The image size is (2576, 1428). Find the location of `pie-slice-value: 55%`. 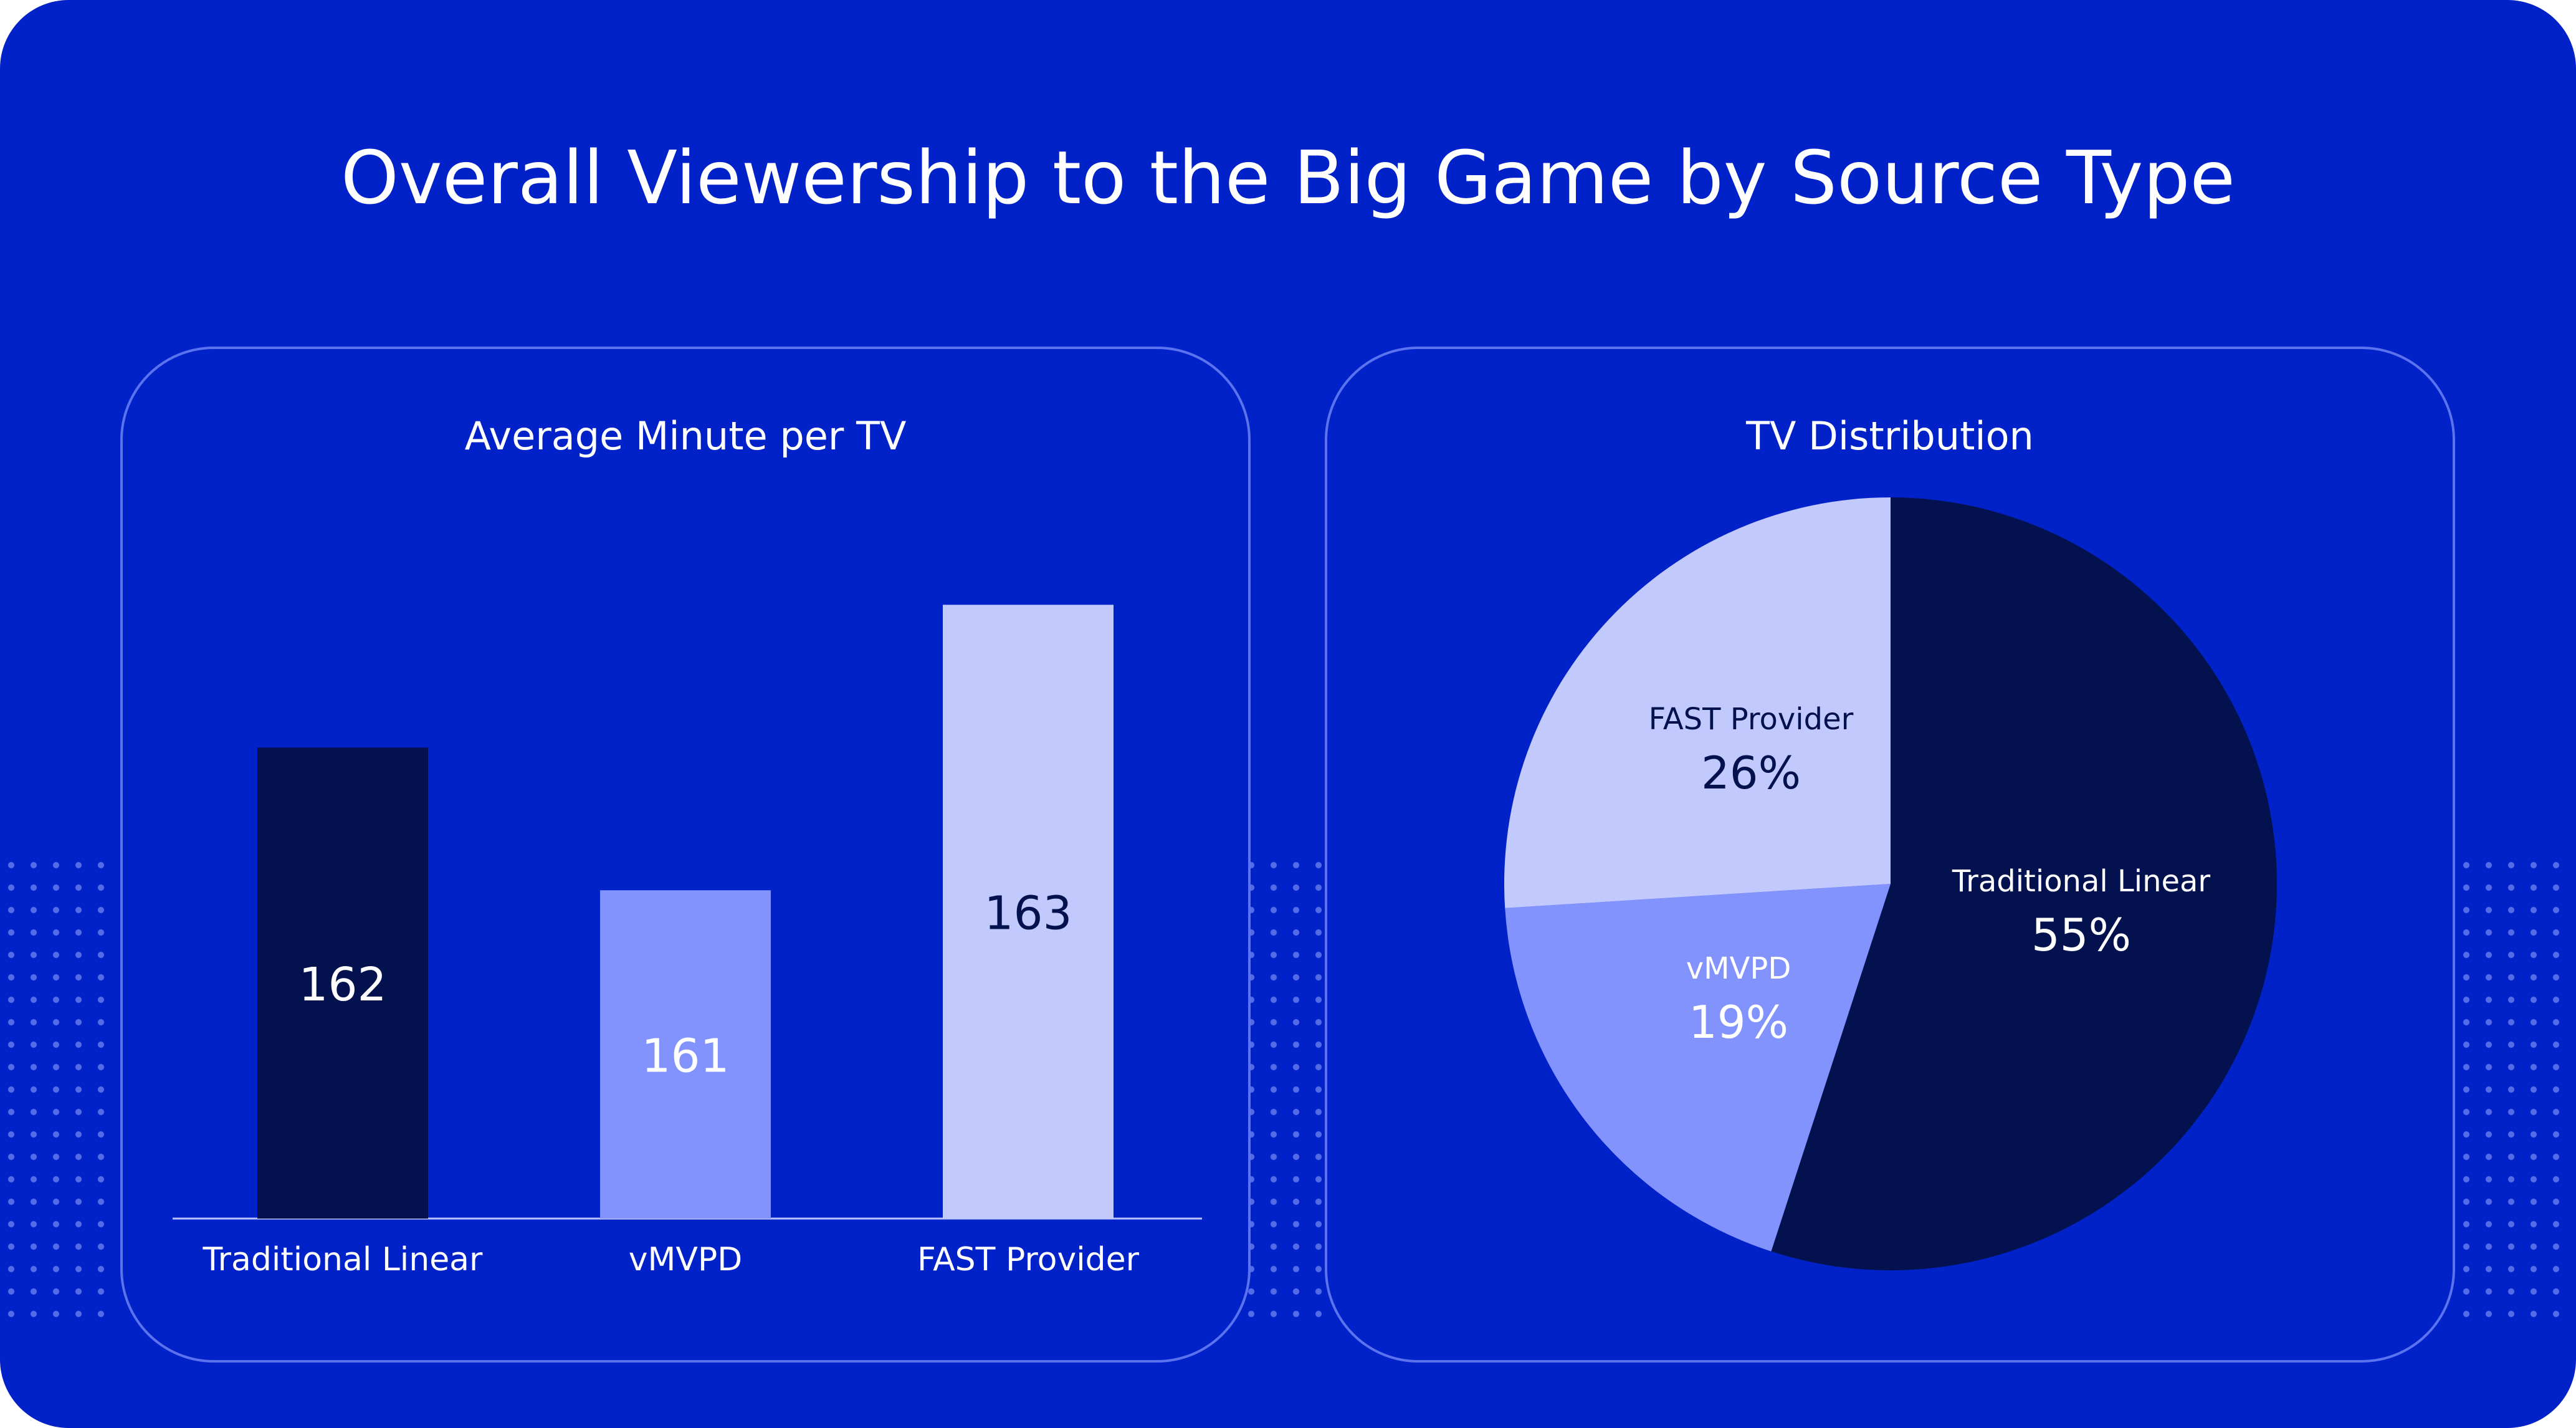

pie-slice-value: 55% is located at coordinates (2081, 935).